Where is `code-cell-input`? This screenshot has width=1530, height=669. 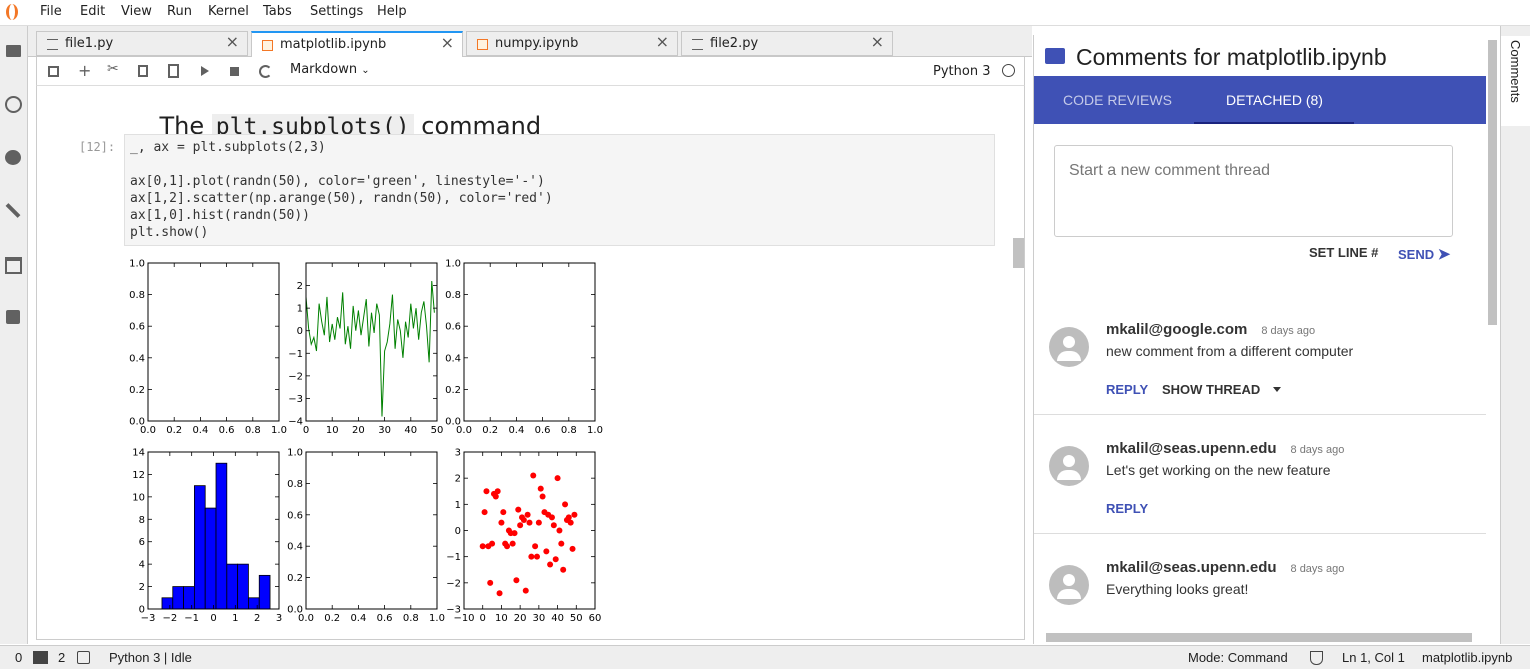
code-cell-input is located at coordinates (559, 190).